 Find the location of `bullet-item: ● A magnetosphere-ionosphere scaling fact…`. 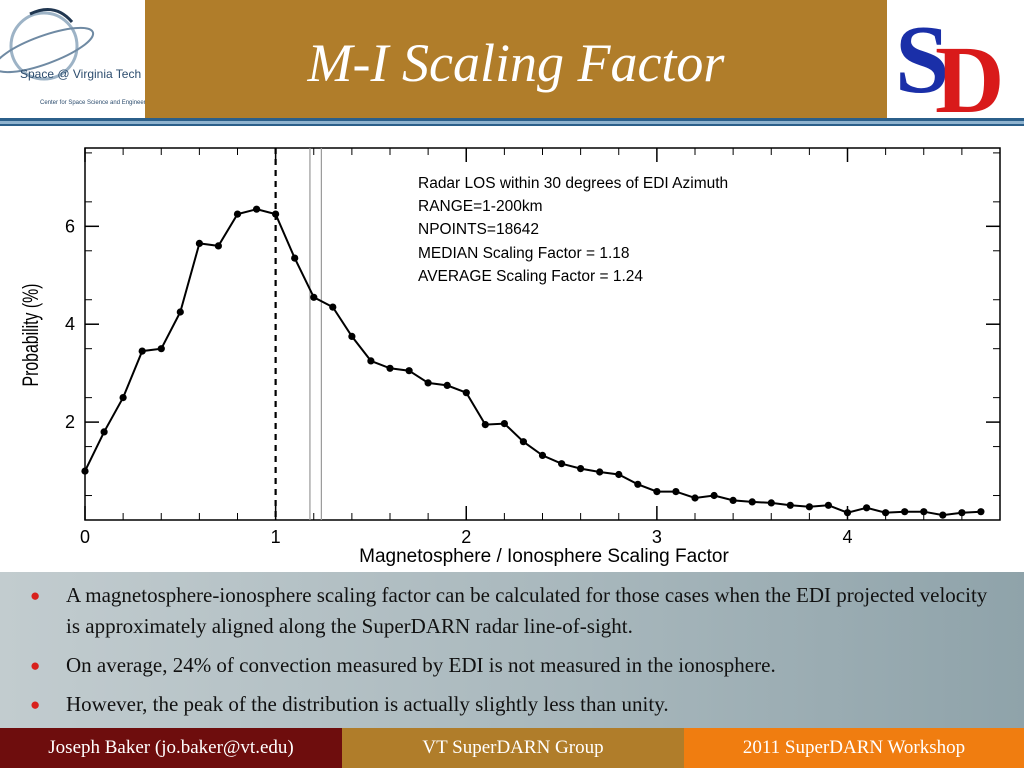

bullet-item: ● A magnetosphere-ionosphere scaling fact… is located at coordinates (516, 611).